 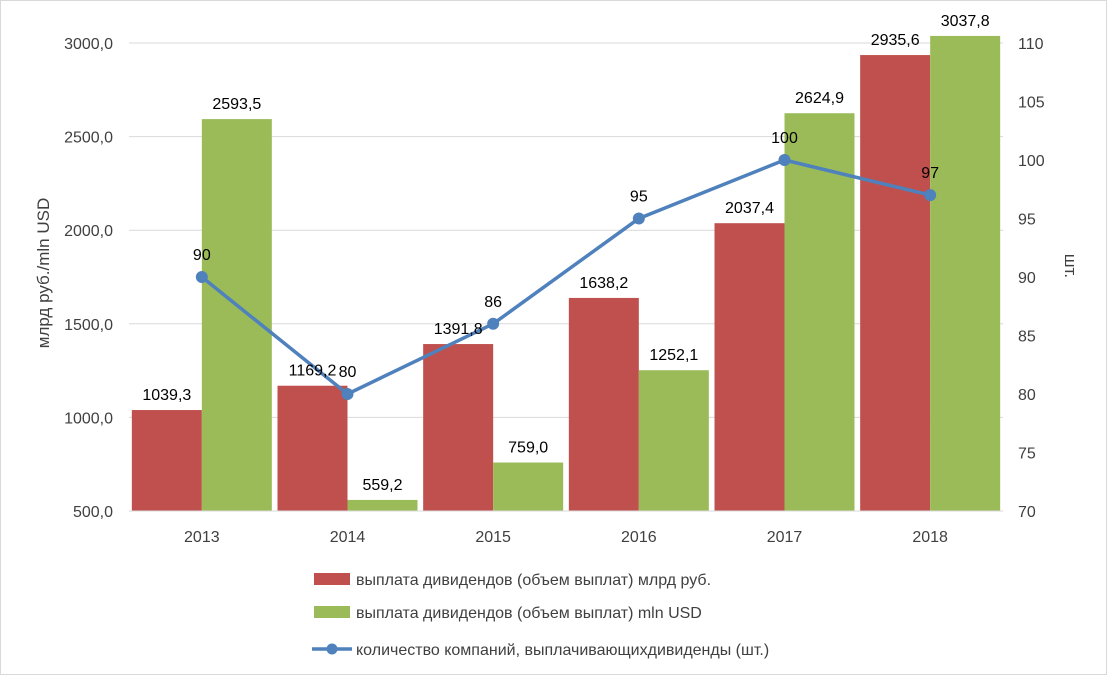 What do you see at coordinates (1027, 454) in the screenshot?
I see `y-right-tick-label: 75` at bounding box center [1027, 454].